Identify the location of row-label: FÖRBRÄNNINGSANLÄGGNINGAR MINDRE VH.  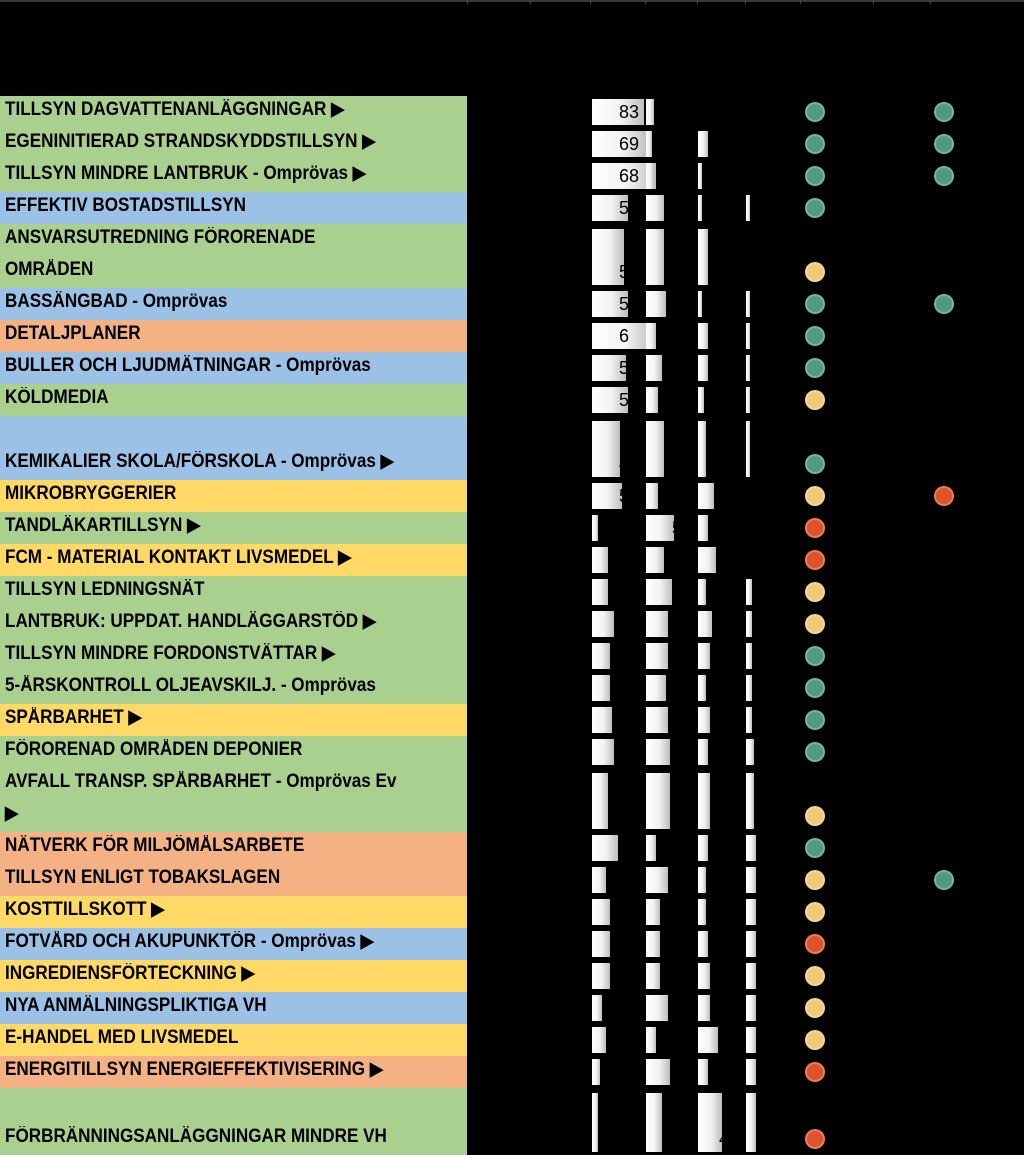
(233, 1121).